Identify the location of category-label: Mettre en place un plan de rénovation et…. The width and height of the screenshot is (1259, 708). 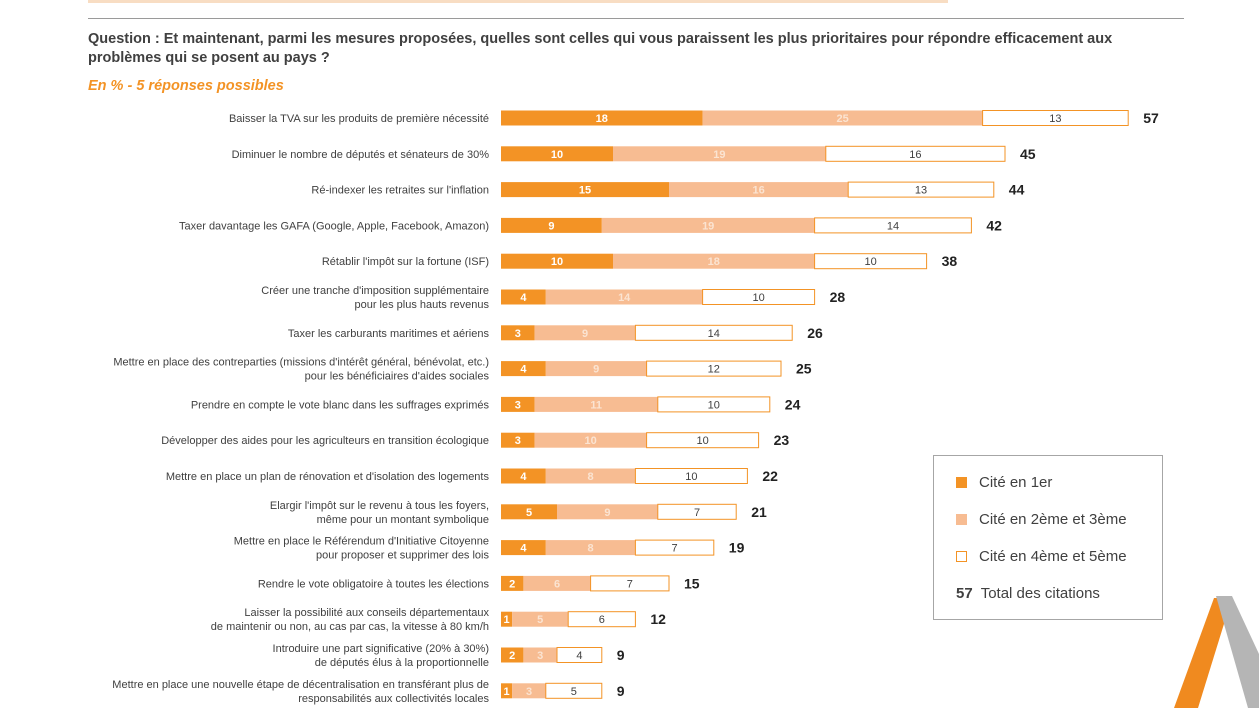
(328, 477).